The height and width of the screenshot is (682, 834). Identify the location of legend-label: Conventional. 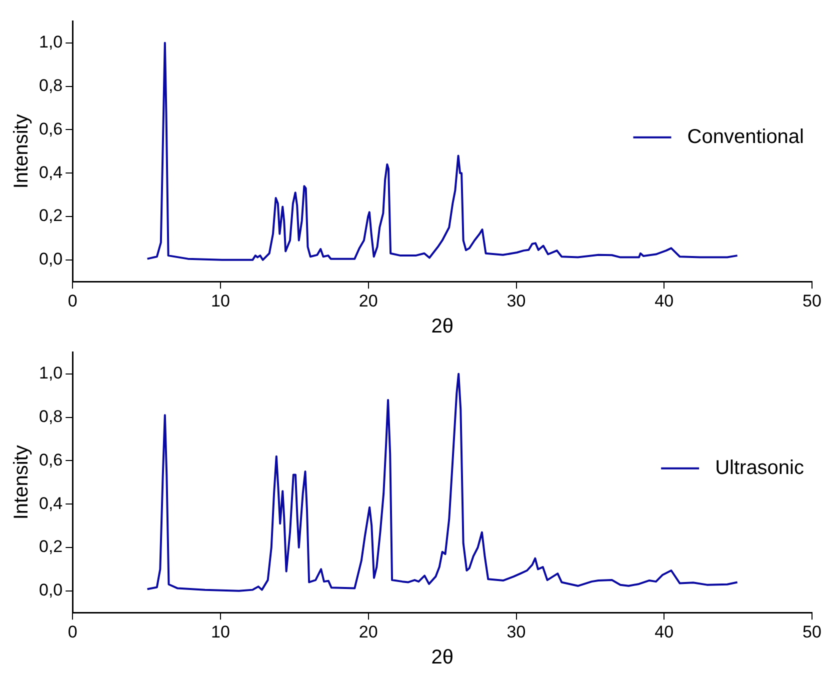
(745, 137).